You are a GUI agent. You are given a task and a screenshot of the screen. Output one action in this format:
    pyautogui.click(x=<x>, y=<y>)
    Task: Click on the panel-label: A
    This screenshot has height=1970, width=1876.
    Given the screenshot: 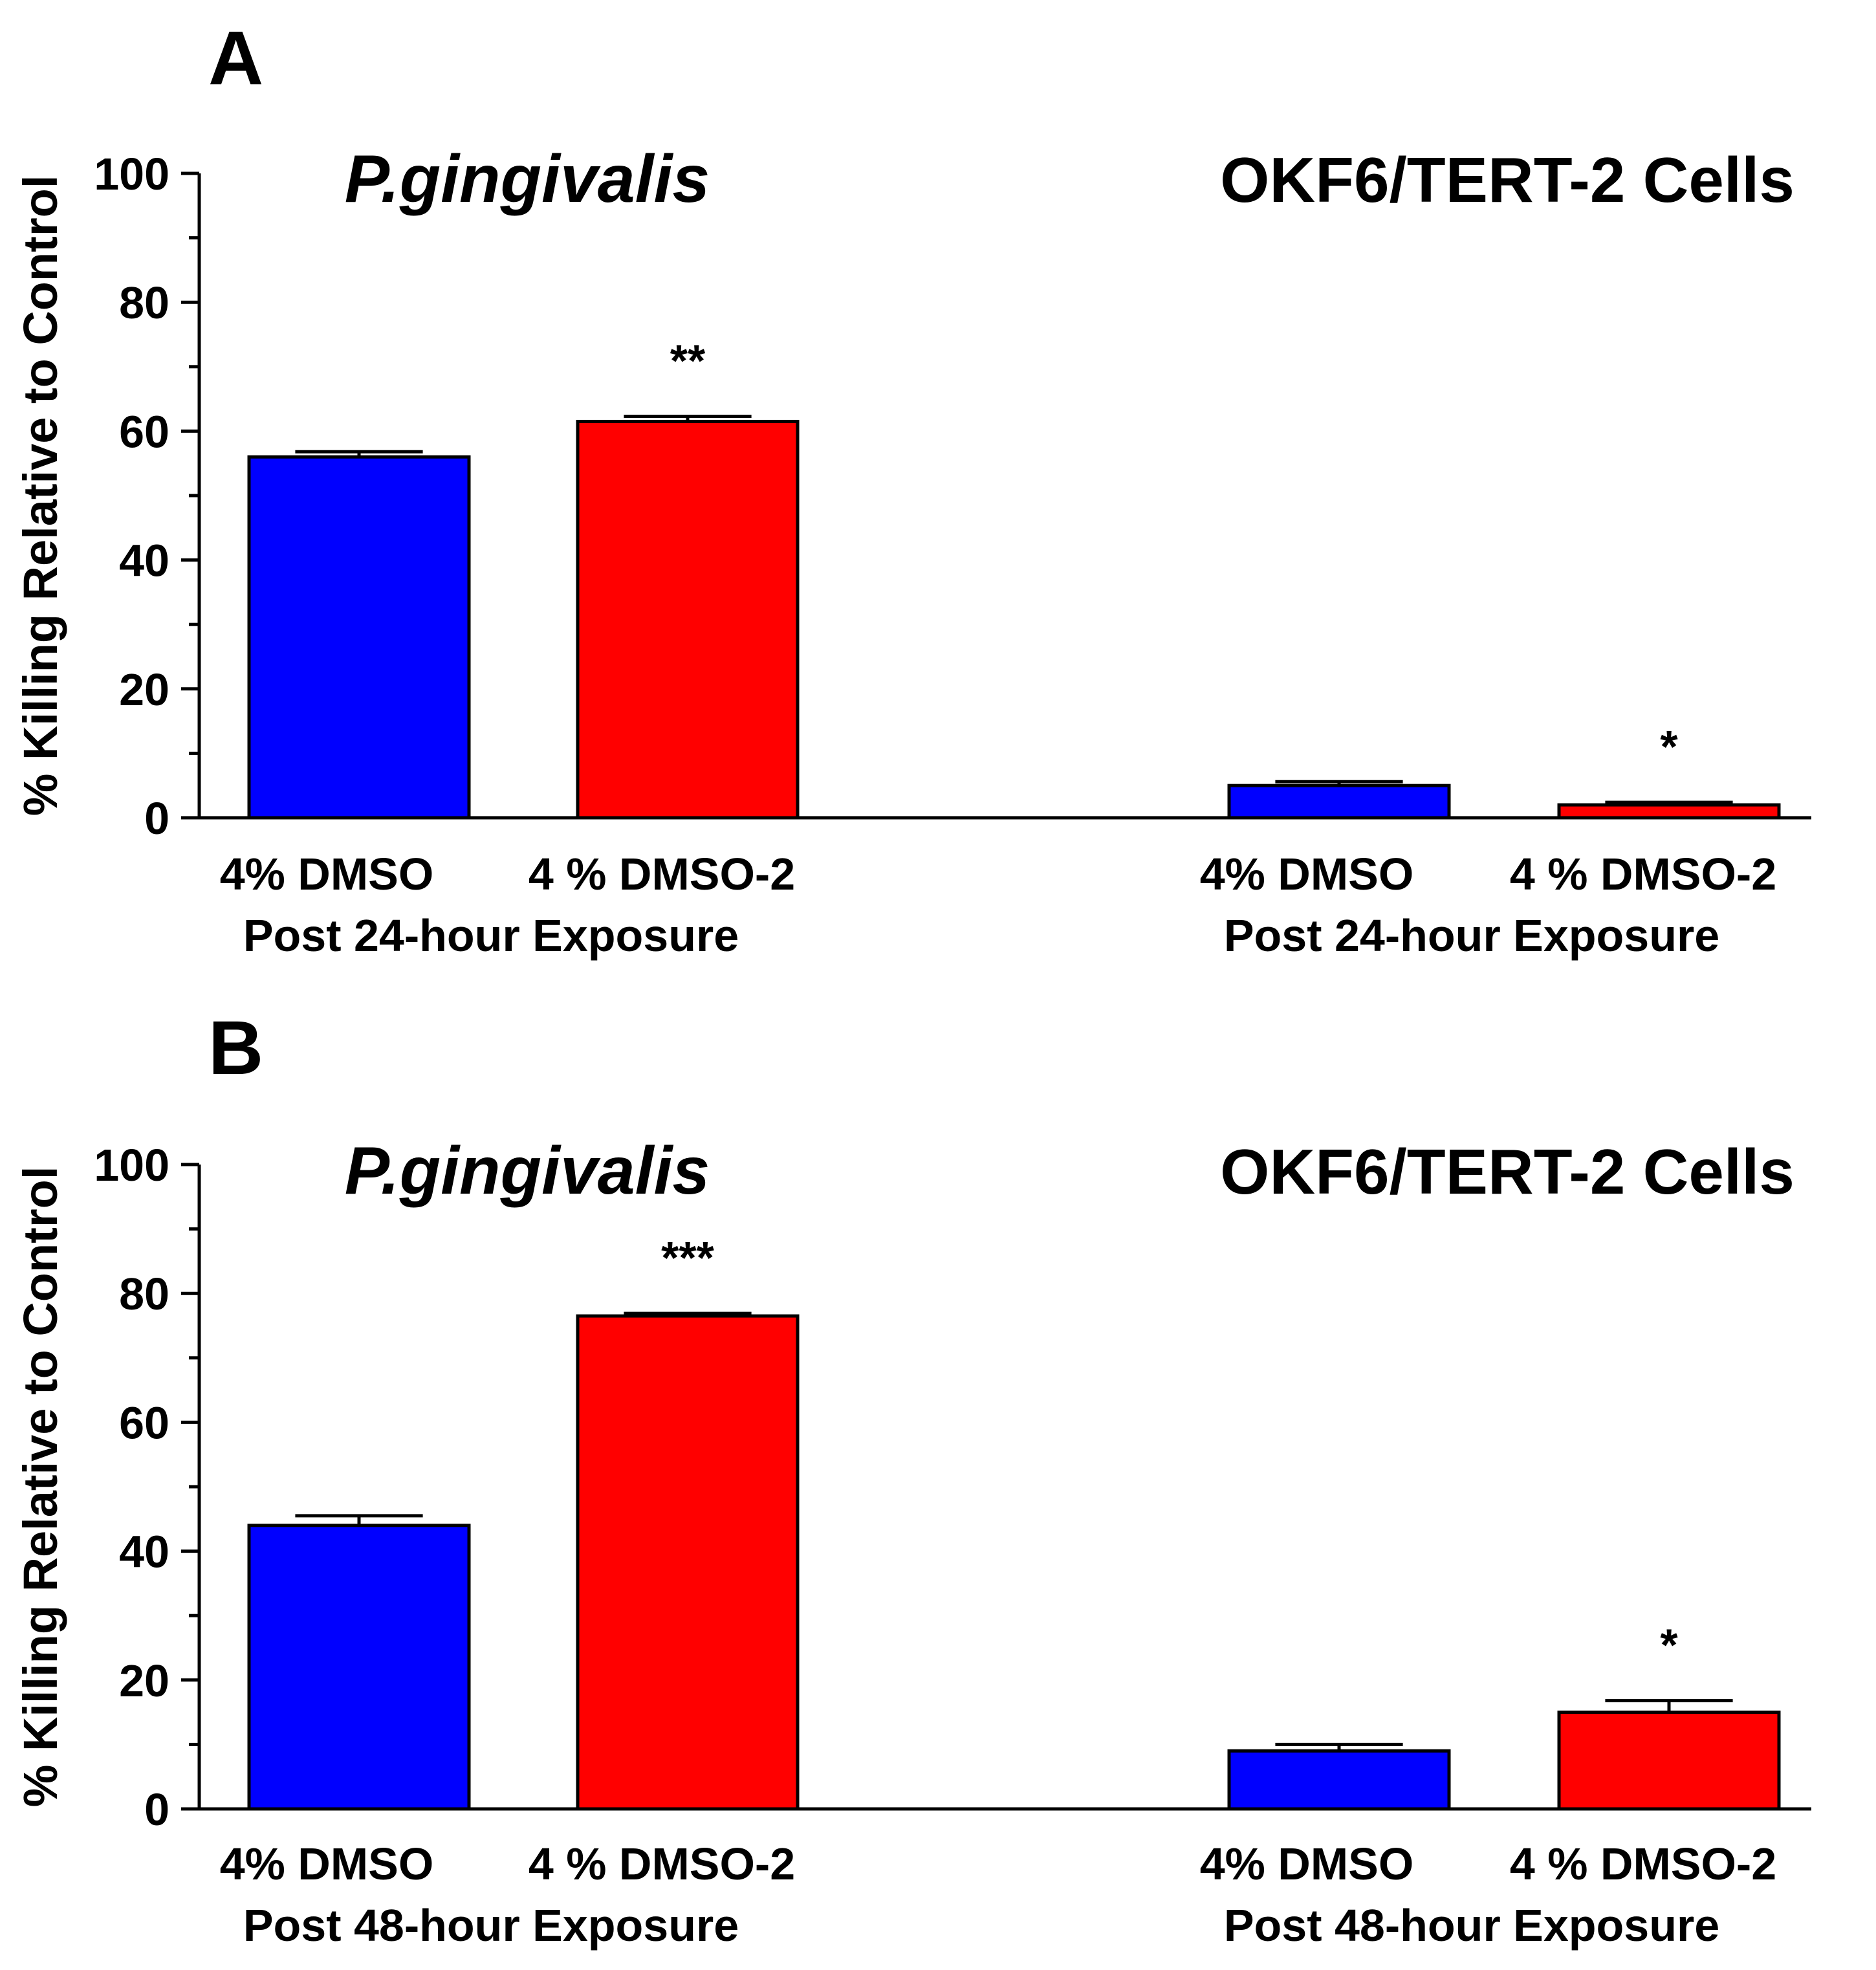 What is the action you would take?
    pyautogui.click(x=235, y=58)
    